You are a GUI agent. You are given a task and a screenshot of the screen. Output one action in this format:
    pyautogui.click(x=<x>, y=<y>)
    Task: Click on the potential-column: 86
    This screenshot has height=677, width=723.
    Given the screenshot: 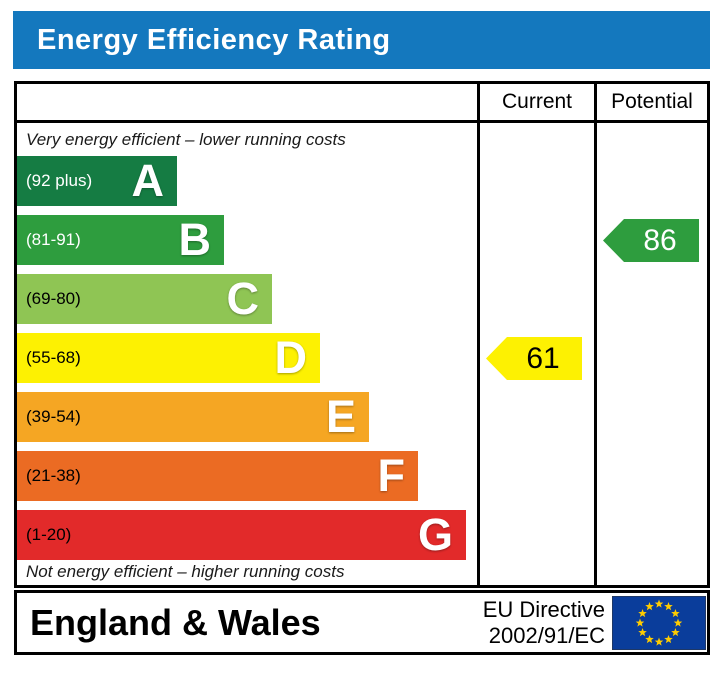 What is the action you would take?
    pyautogui.click(x=650, y=354)
    